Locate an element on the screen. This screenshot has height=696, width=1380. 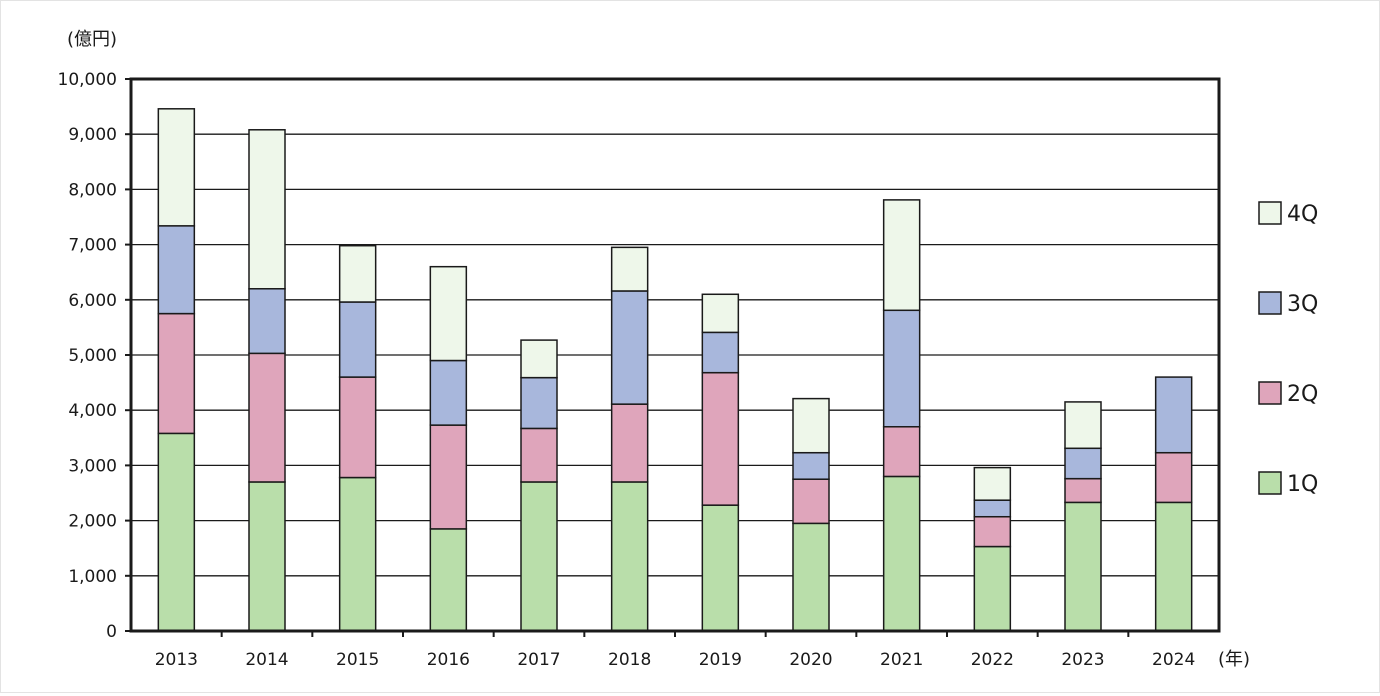
x-tick-label: 2024 is located at coordinates (1173, 660).